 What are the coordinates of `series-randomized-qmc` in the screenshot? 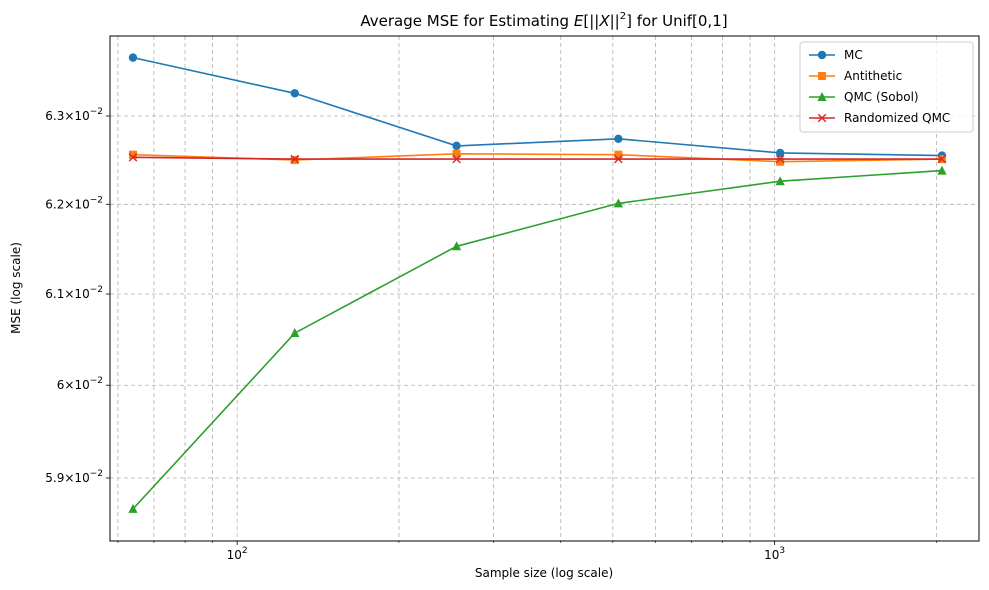 It's located at (537, 158).